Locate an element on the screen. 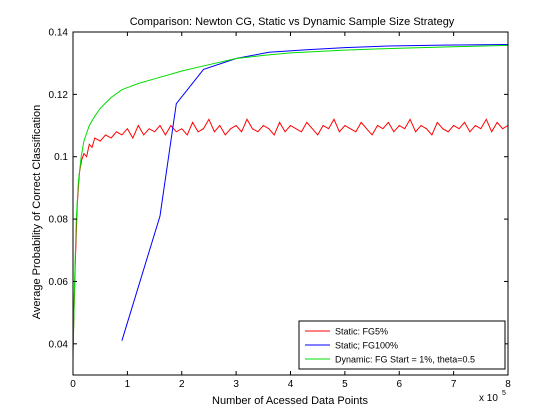 This screenshot has width=560, height=420. x-multiplier-exponent: 5 is located at coordinates (504, 393).